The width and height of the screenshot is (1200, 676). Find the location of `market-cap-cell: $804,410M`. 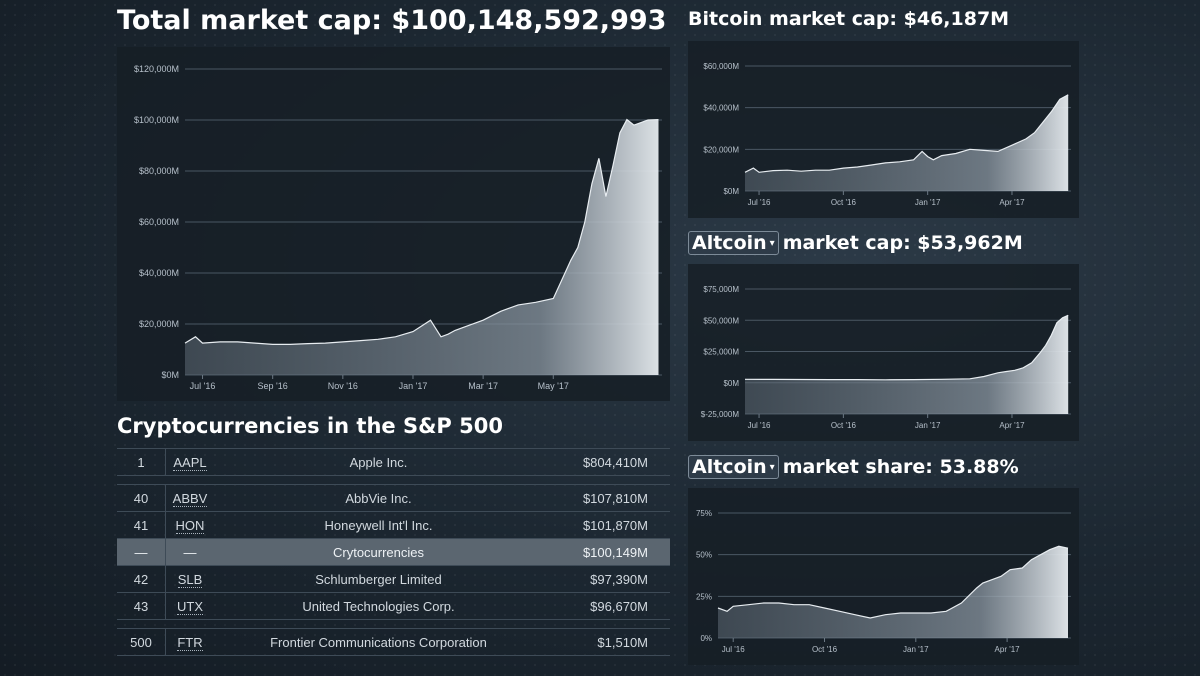

market-cap-cell: $804,410M is located at coordinates (606, 462).